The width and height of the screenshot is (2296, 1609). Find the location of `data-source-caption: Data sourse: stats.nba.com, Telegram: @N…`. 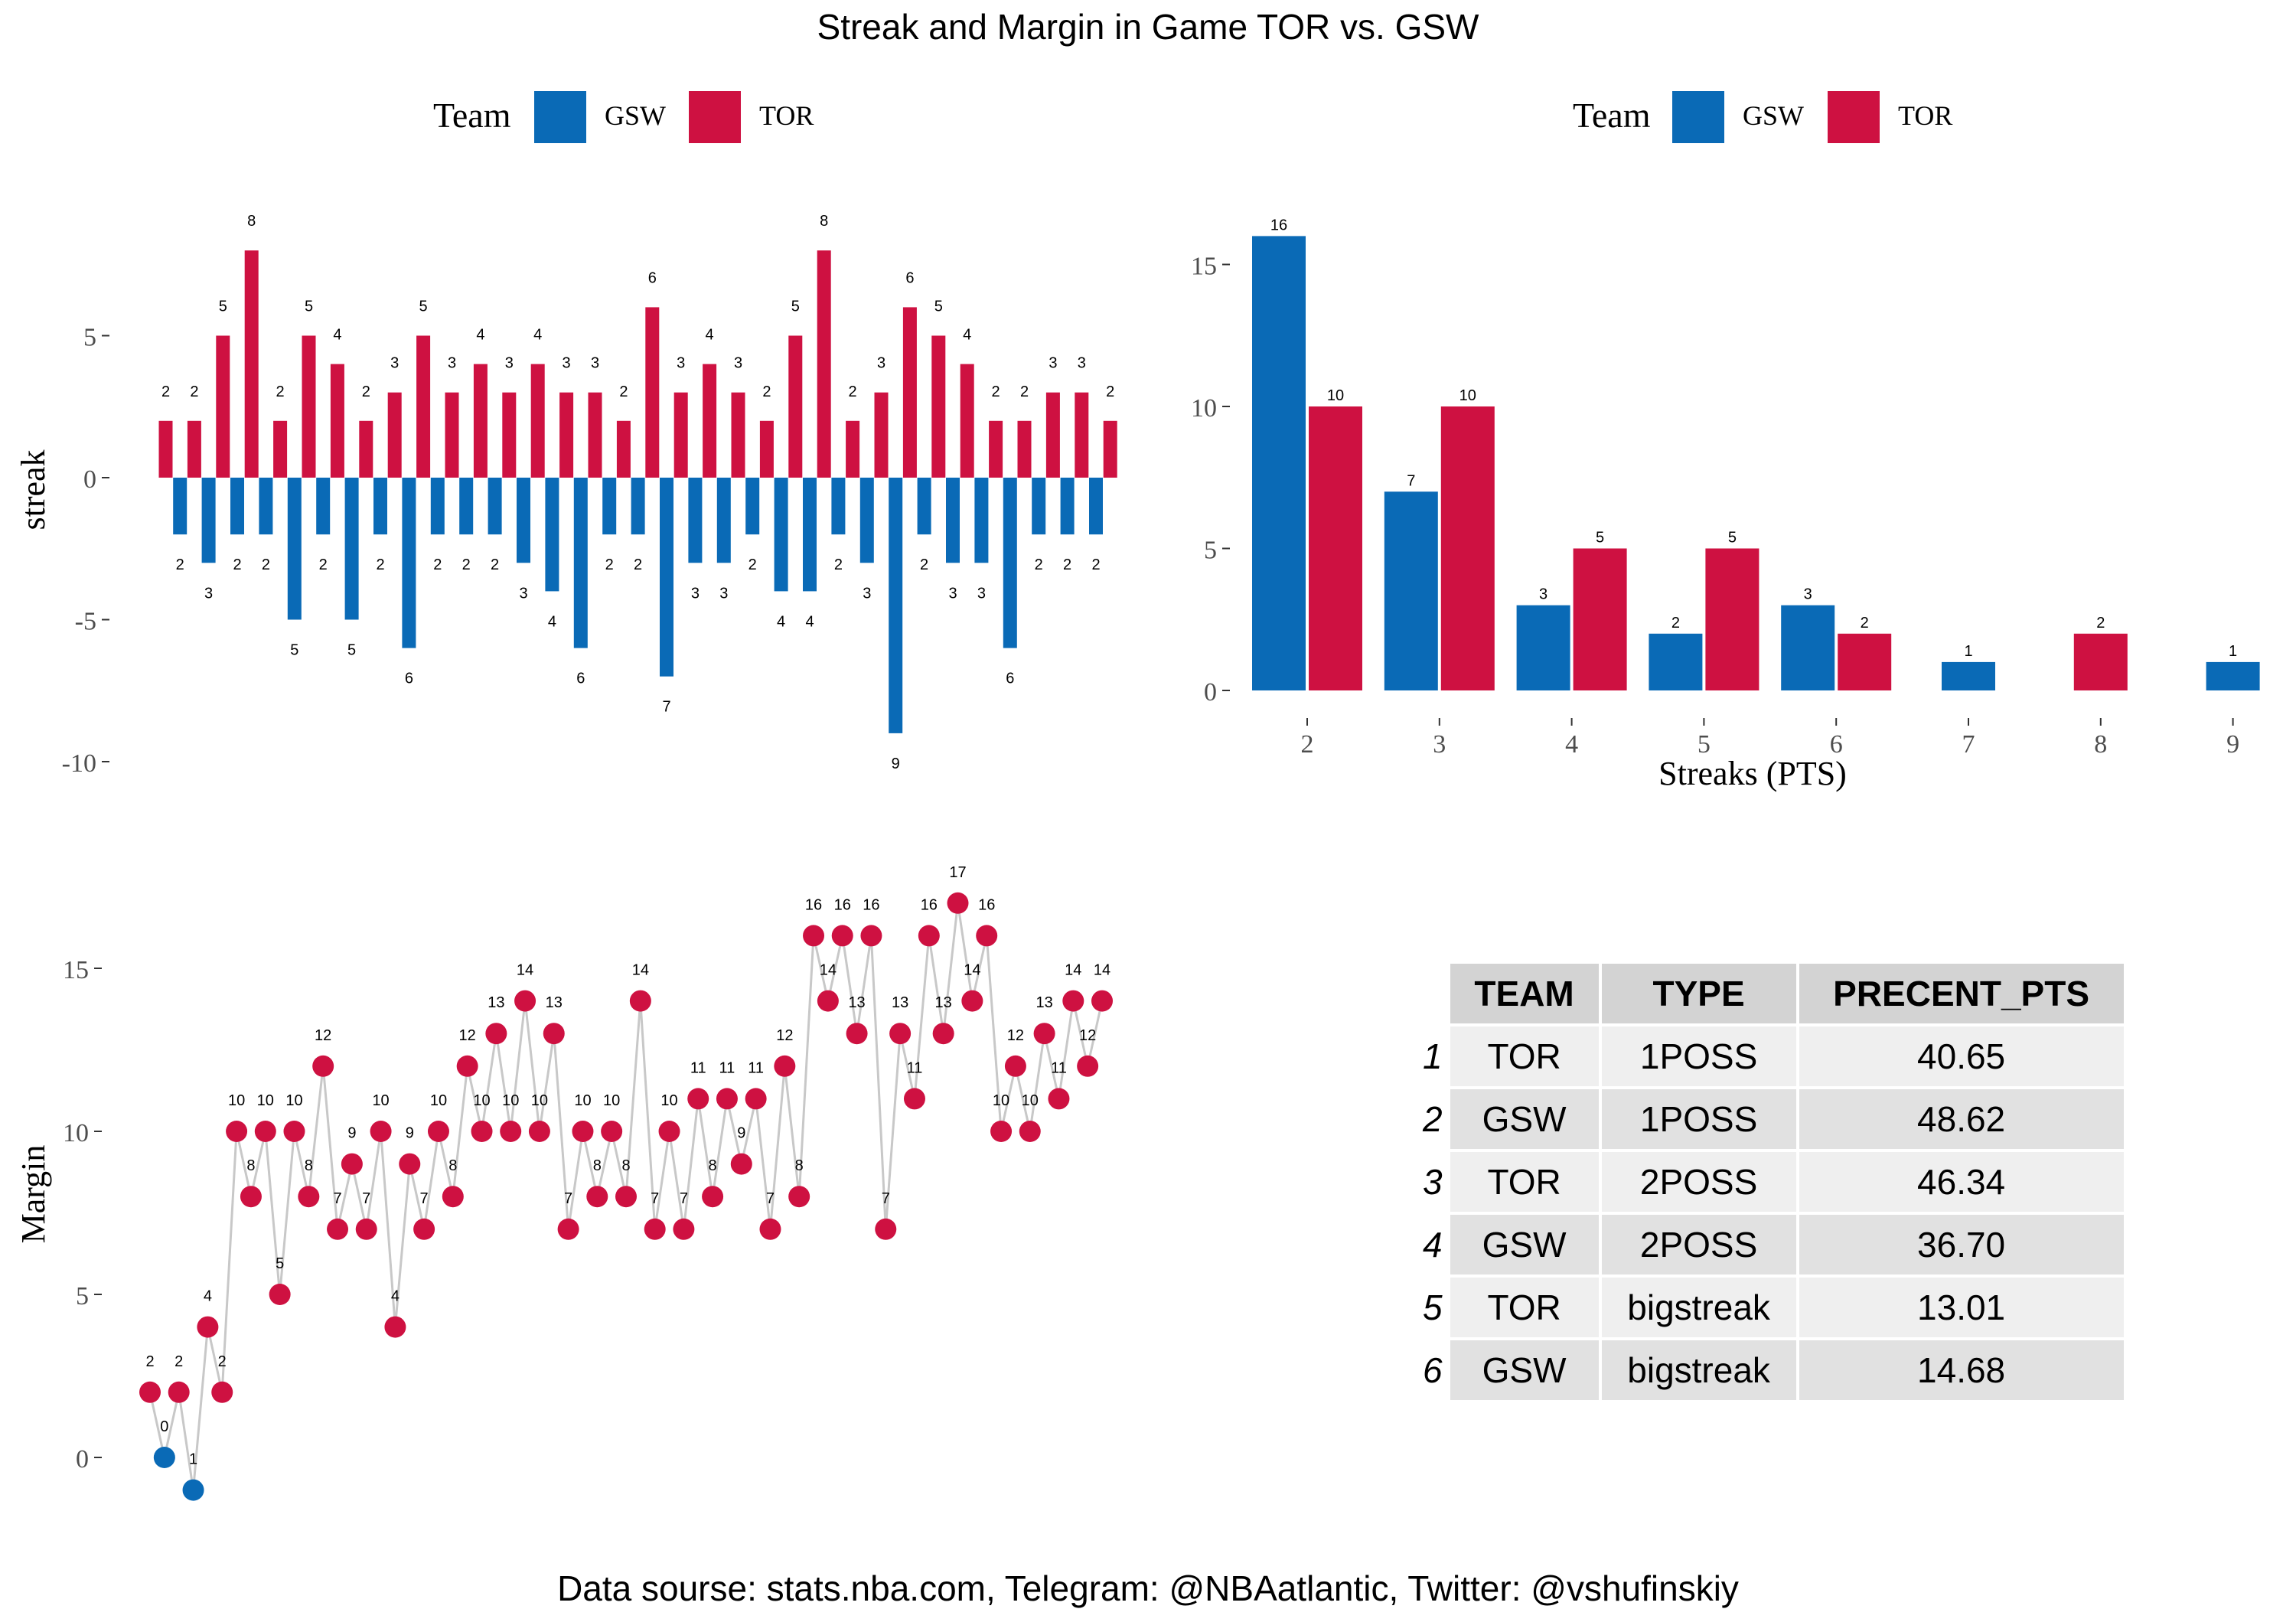

data-source-caption: Data sourse: stats.nba.com, Telegram: @N… is located at coordinates (1148, 1588).